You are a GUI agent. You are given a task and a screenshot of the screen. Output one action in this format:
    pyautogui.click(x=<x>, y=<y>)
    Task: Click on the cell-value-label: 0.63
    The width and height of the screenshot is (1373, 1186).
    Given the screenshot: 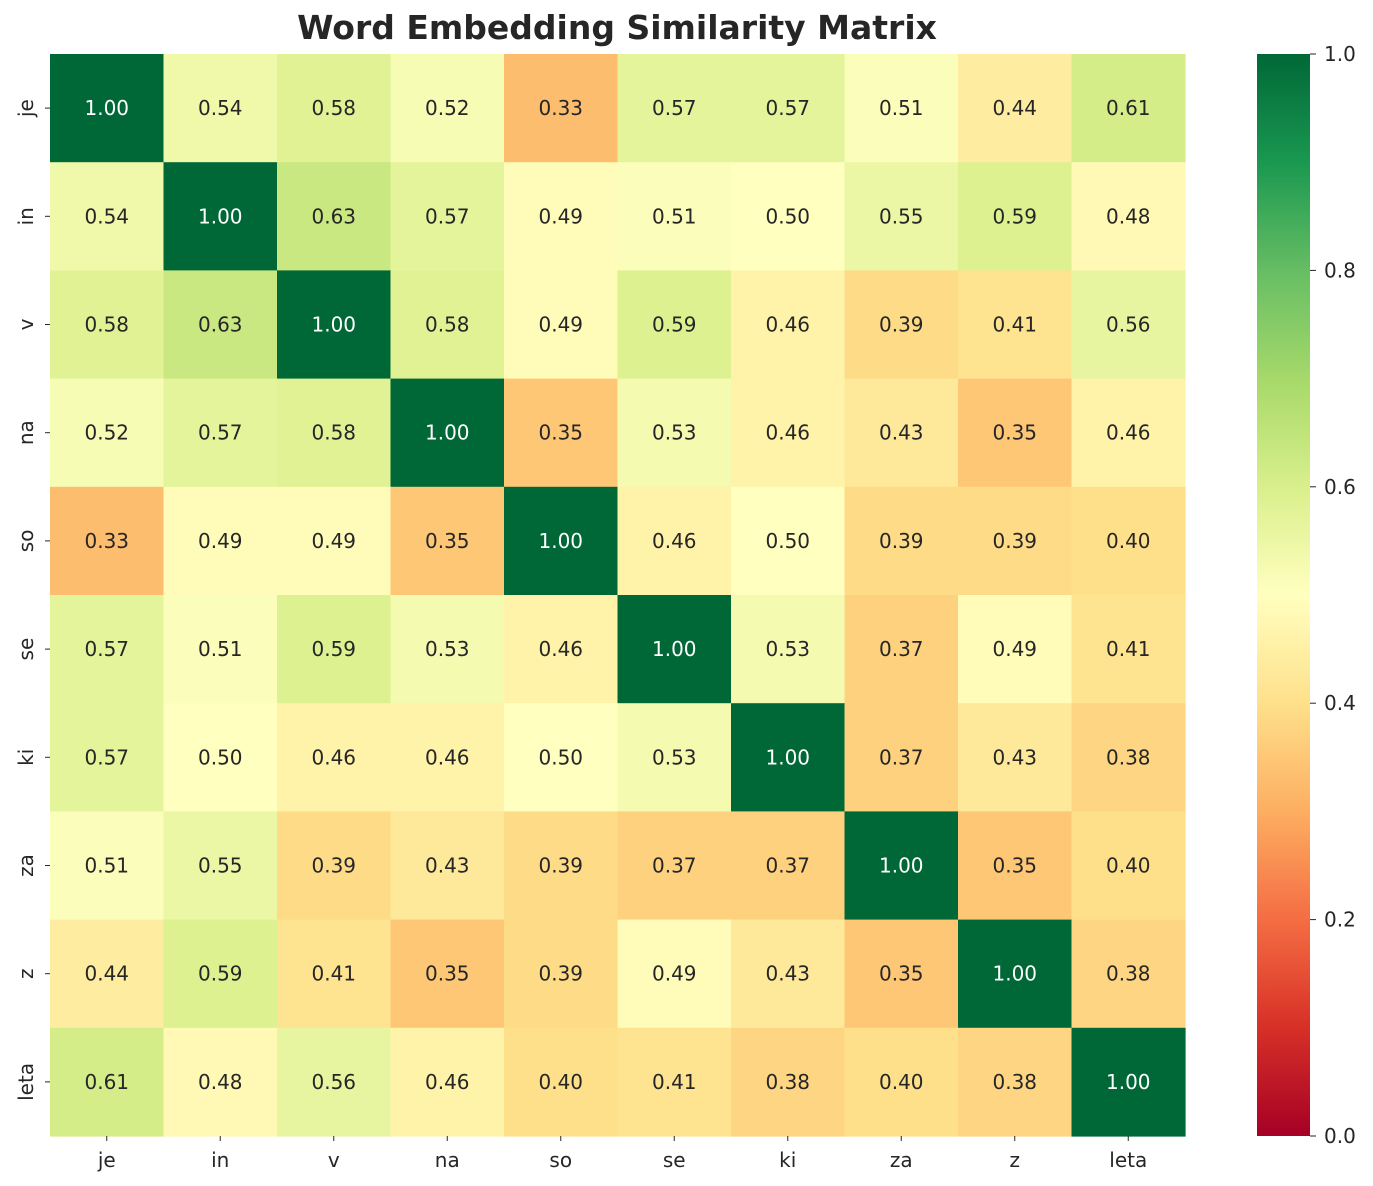 What is the action you would take?
    pyautogui.click(x=220, y=325)
    